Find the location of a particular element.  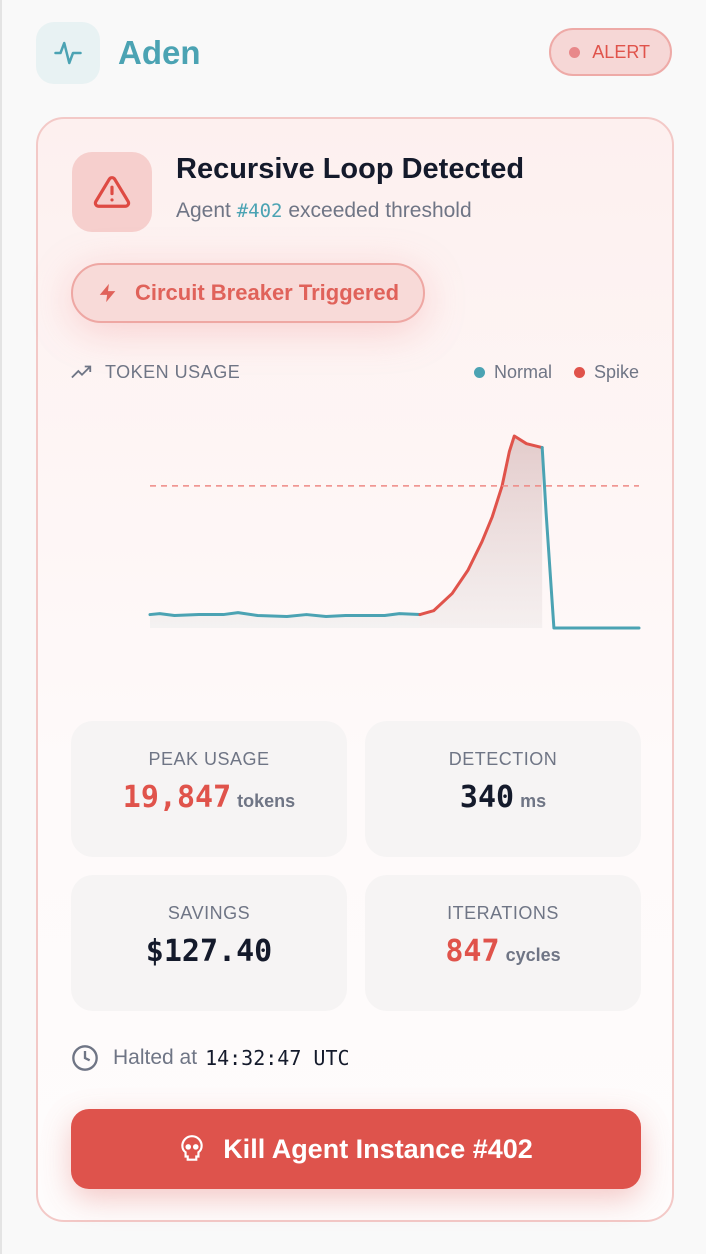

agent-id: #402 is located at coordinates (259, 211).